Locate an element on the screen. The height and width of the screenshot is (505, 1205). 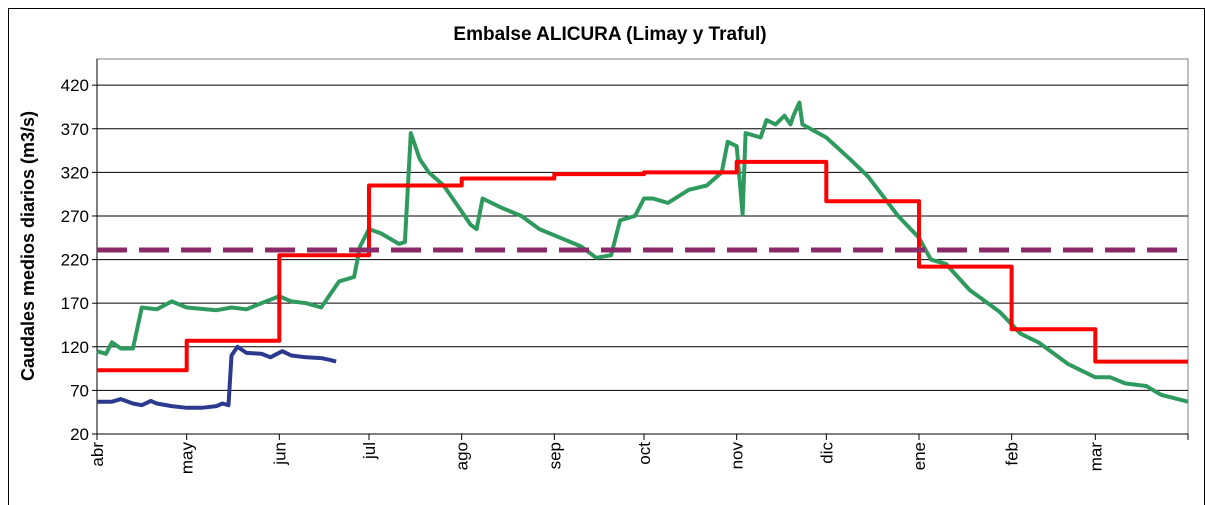
x-tick-label: ago is located at coordinates (462, 456).